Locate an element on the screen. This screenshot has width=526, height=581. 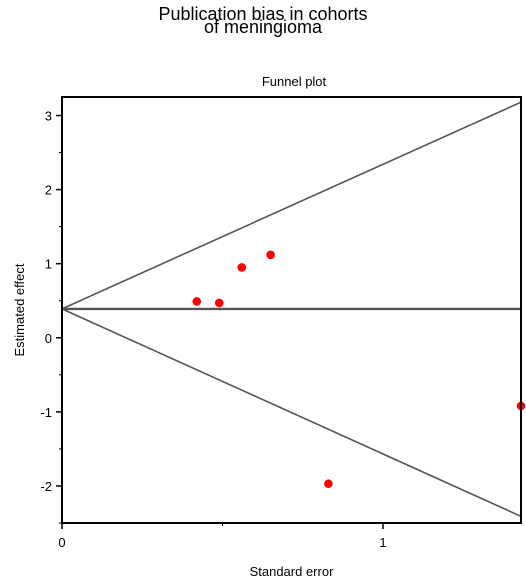
y-tick-label: 1 is located at coordinates (48, 264).